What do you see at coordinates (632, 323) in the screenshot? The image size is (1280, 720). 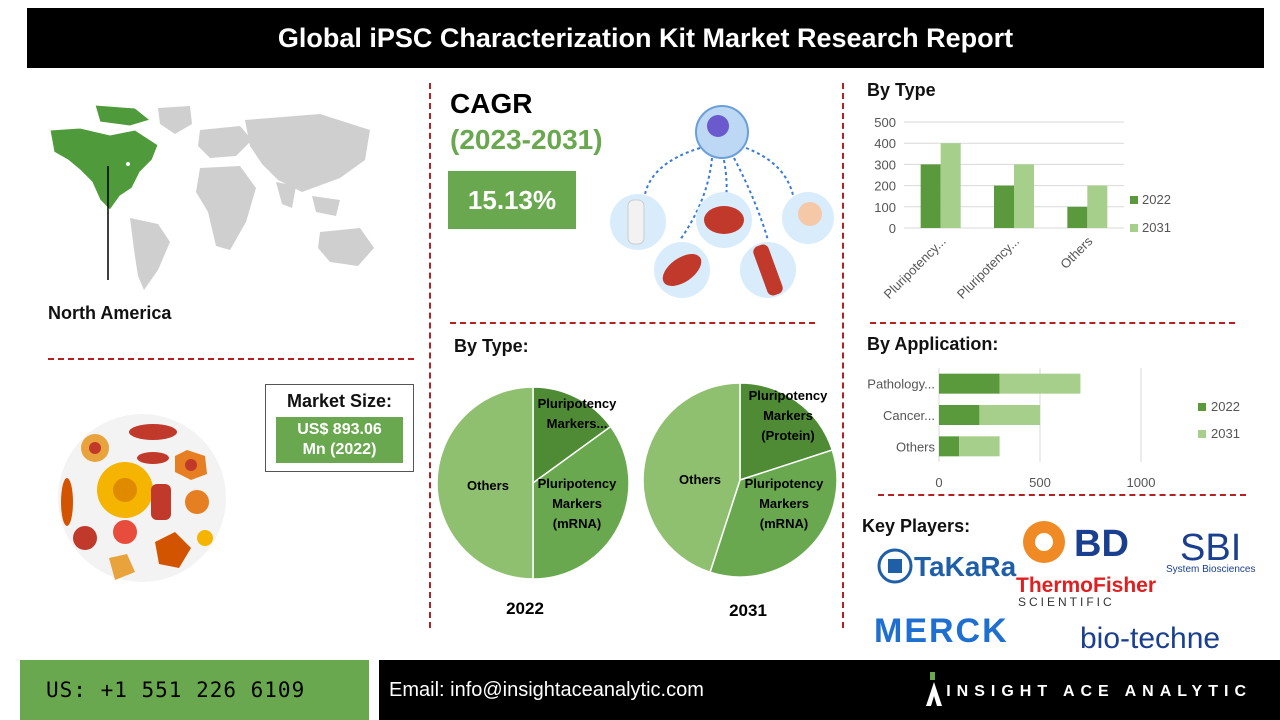 I see `divider-mid-h` at bounding box center [632, 323].